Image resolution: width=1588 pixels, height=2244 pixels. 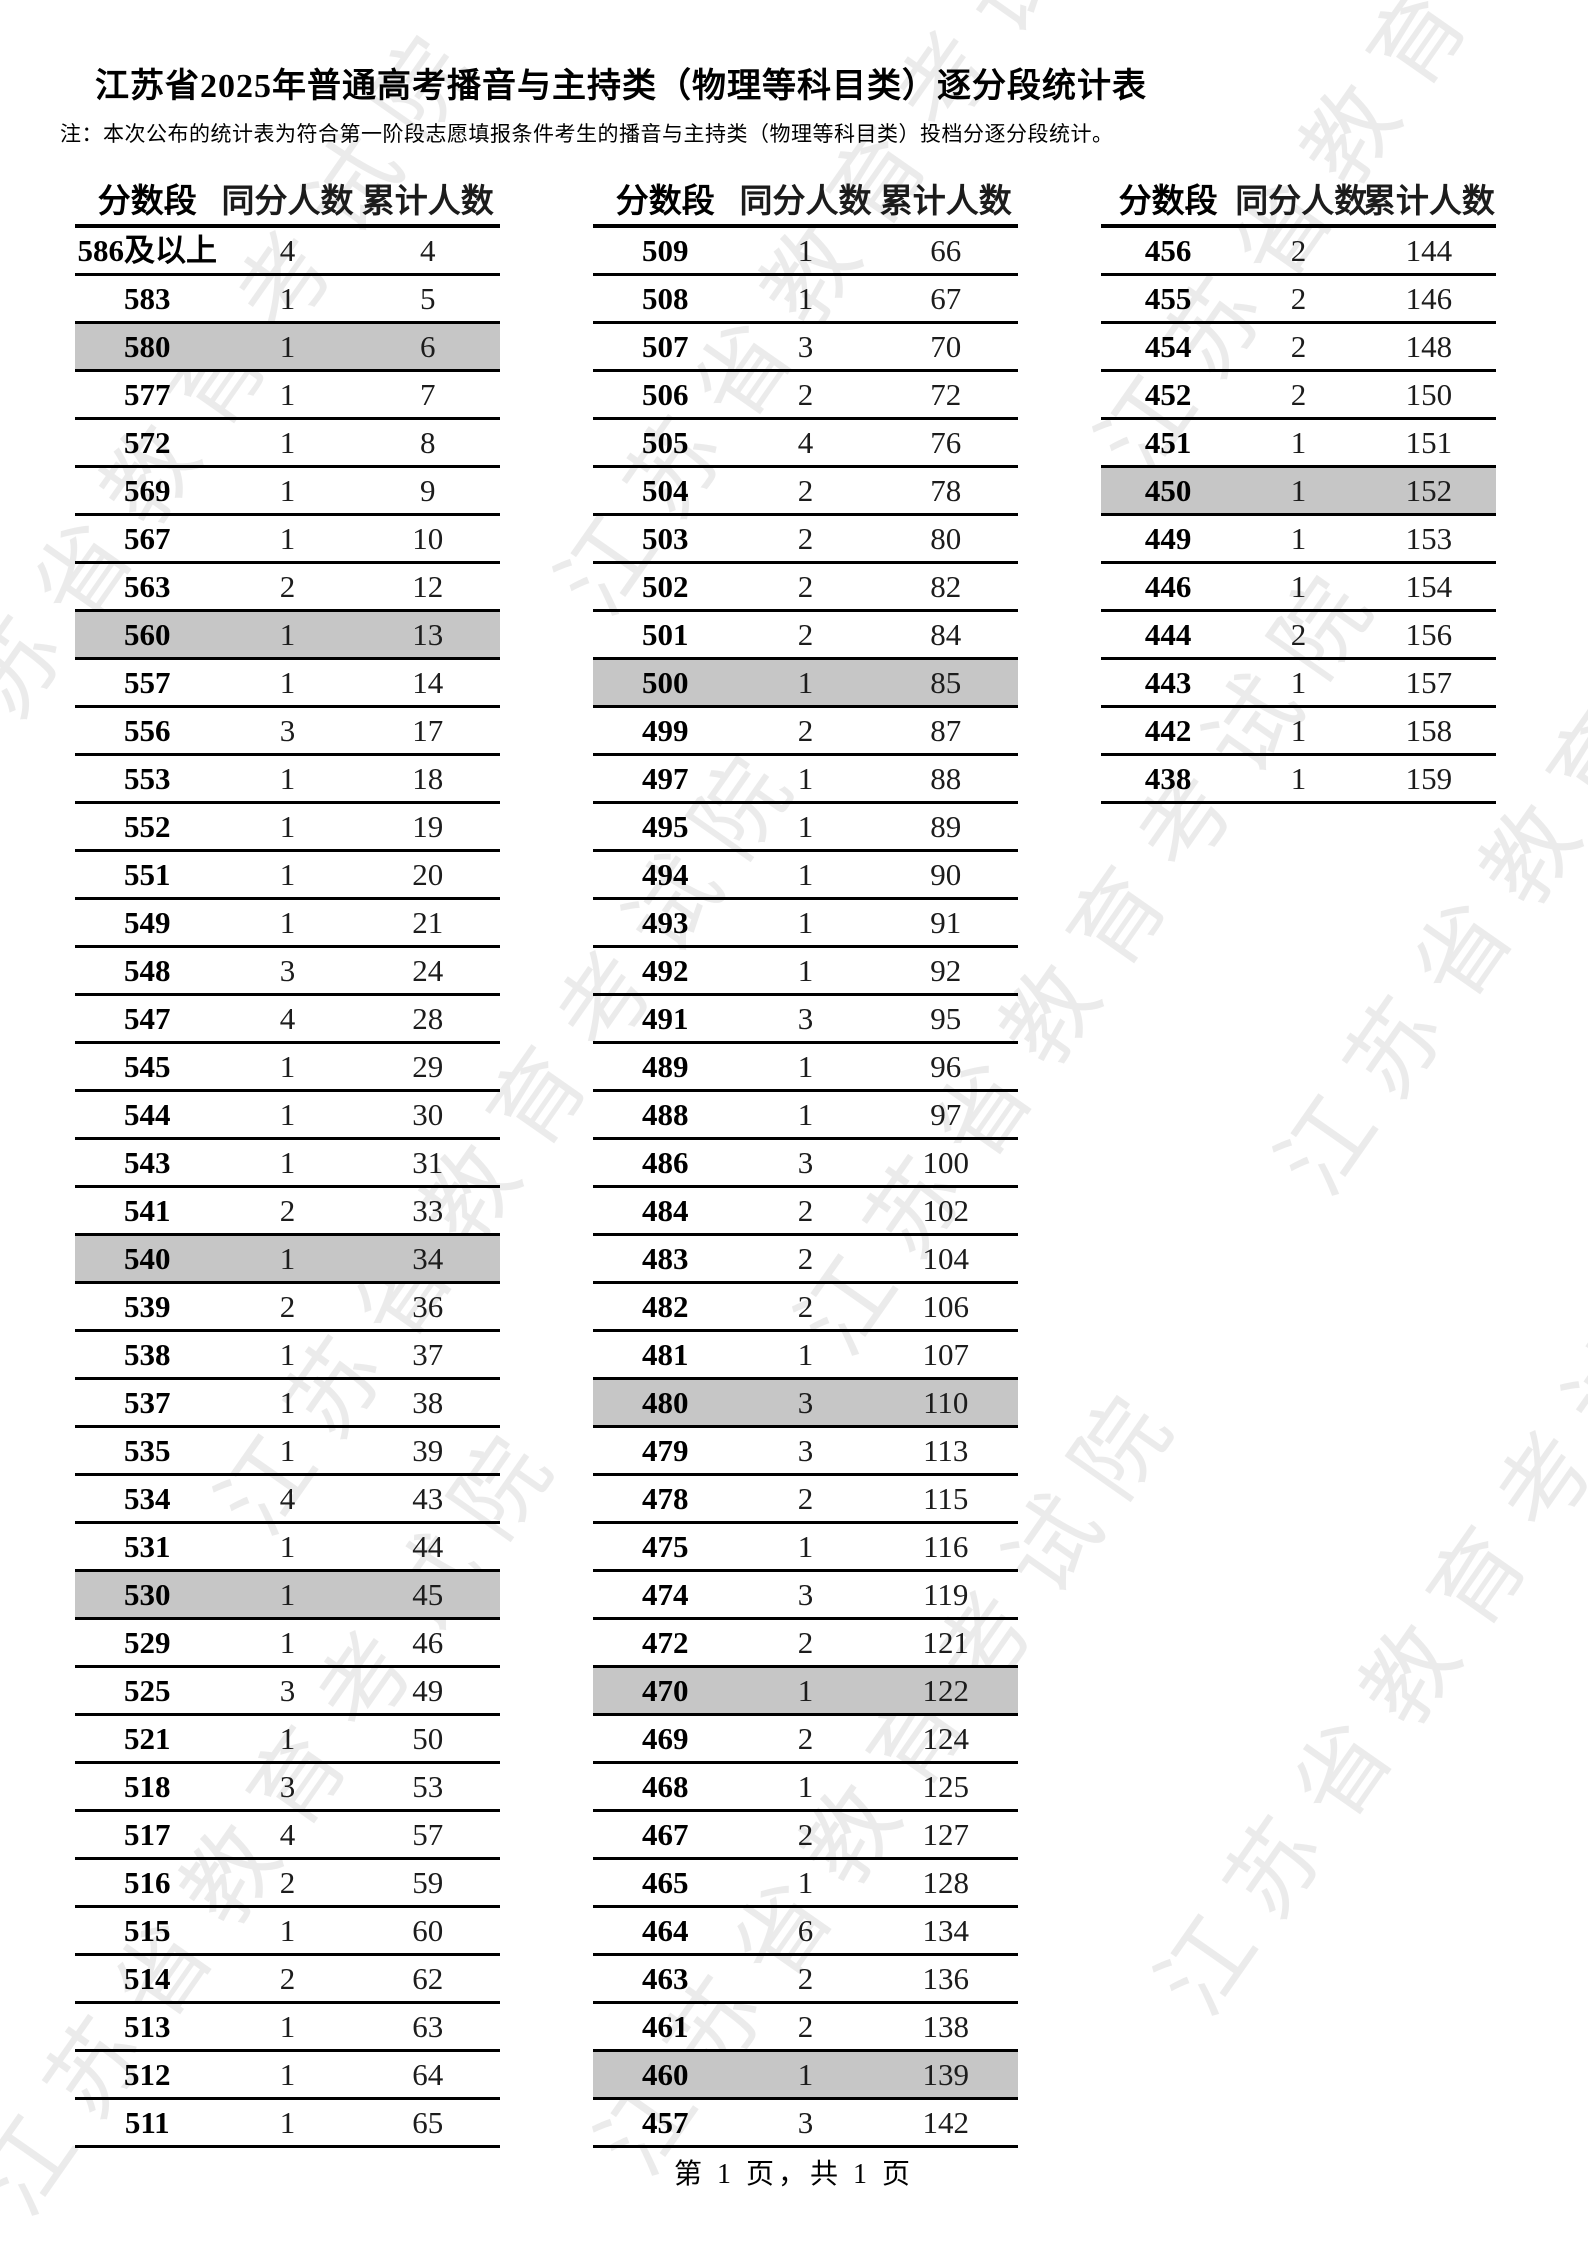 I want to click on cumulative-cell: 60, so click(x=428, y=1930).